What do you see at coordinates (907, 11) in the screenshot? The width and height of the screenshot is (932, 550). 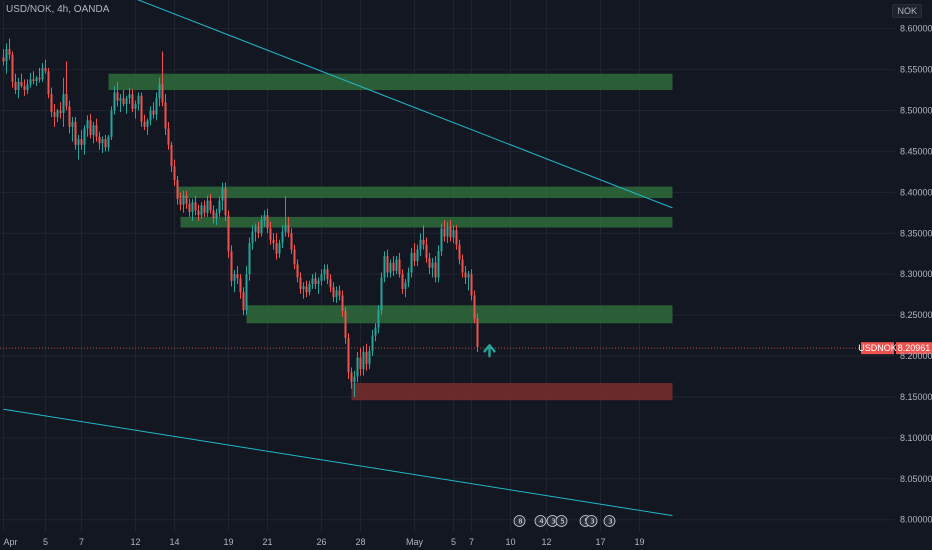 I see `currency-badge: NOK` at bounding box center [907, 11].